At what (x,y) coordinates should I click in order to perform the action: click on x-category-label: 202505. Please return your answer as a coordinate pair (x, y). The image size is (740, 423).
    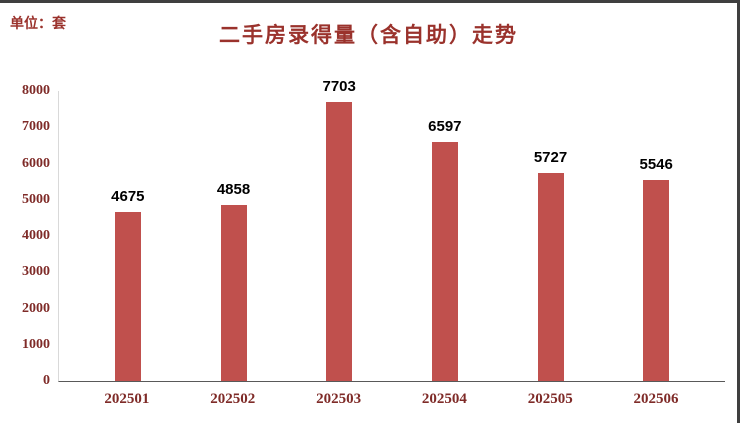
    Looking at the image, I should click on (550, 399).